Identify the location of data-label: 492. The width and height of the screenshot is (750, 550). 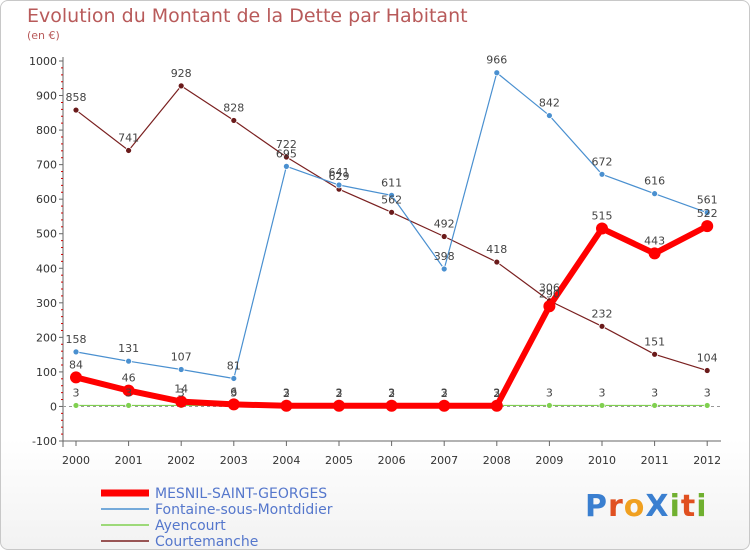
(444, 223).